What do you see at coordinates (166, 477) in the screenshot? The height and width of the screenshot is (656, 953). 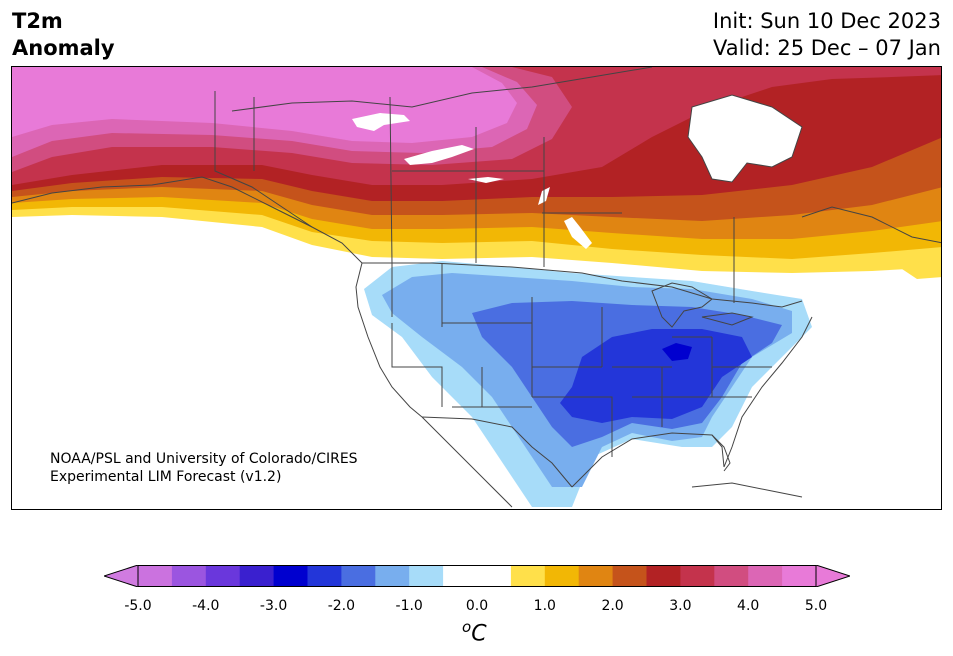 I see `credit-line-2: Experimental LIM Forecast (v1.2)` at bounding box center [166, 477].